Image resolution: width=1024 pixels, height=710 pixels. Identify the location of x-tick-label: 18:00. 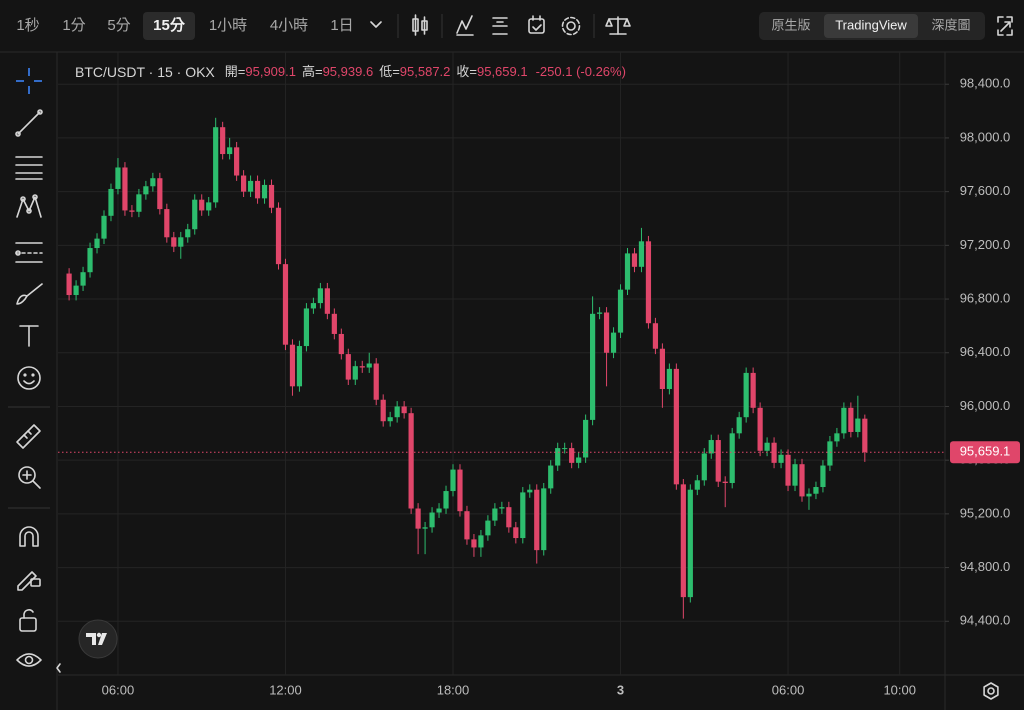
(453, 689).